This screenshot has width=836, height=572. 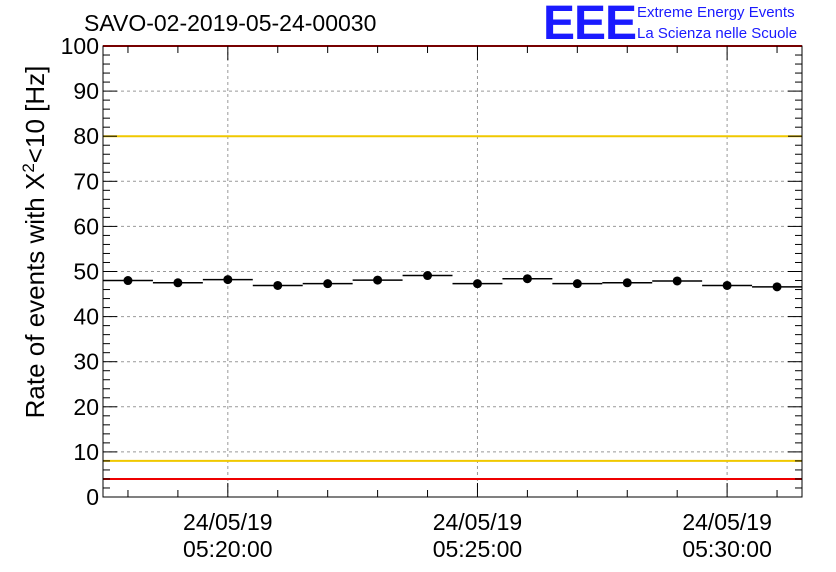 What do you see at coordinates (727, 549) in the screenshot?
I see `x-tick-time-2: 05:30:00` at bounding box center [727, 549].